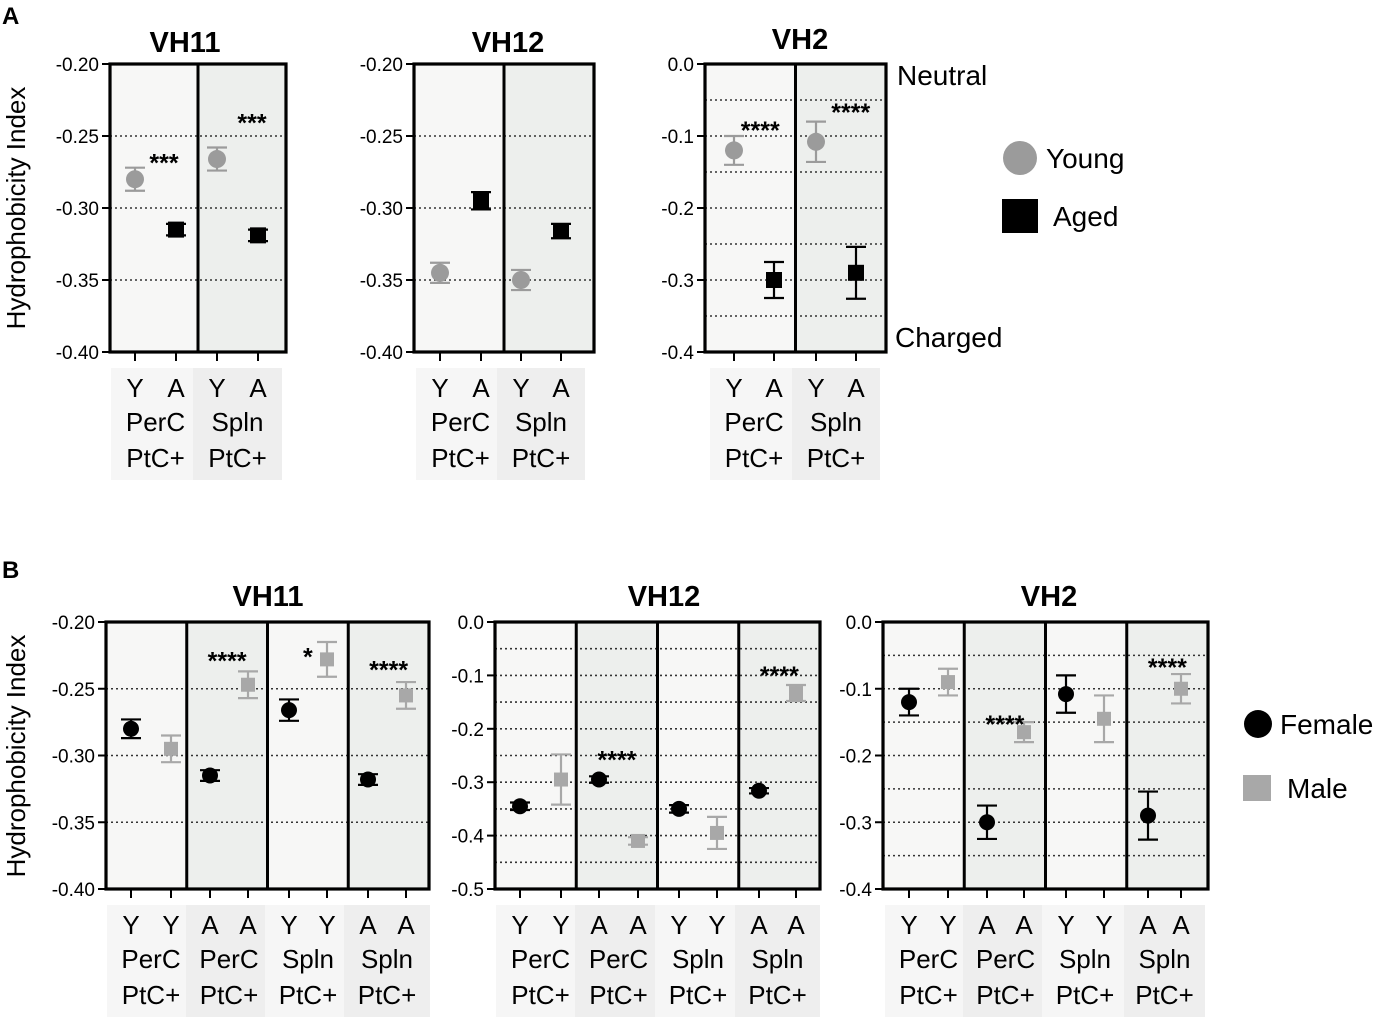 This screenshot has height=1017, width=1384. Describe the element at coordinates (1020, 158) in the screenshot. I see `legend-young-marker` at that location.